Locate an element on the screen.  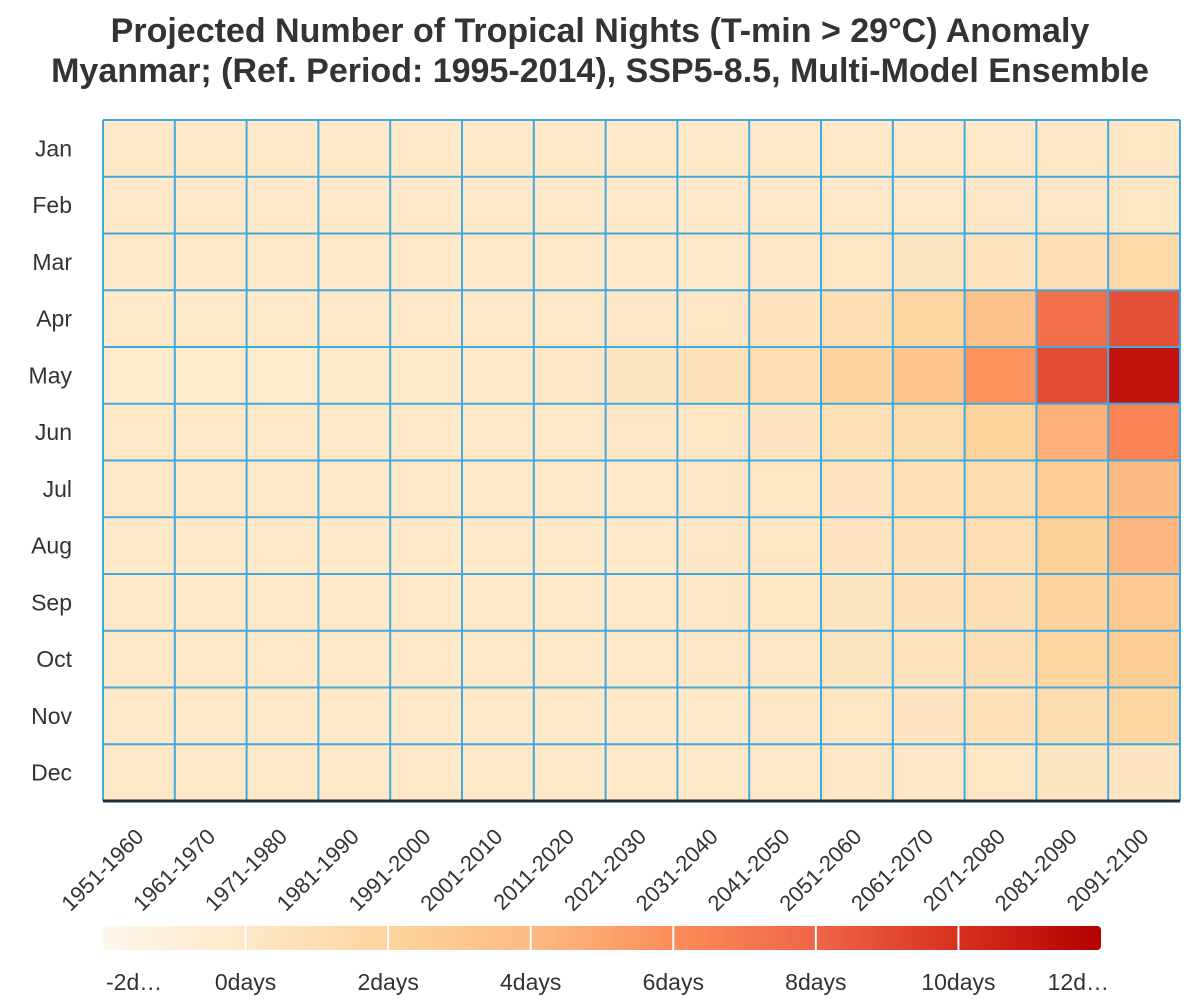
heatmap-cell-jan-2041-2050 is located at coordinates (785, 149).